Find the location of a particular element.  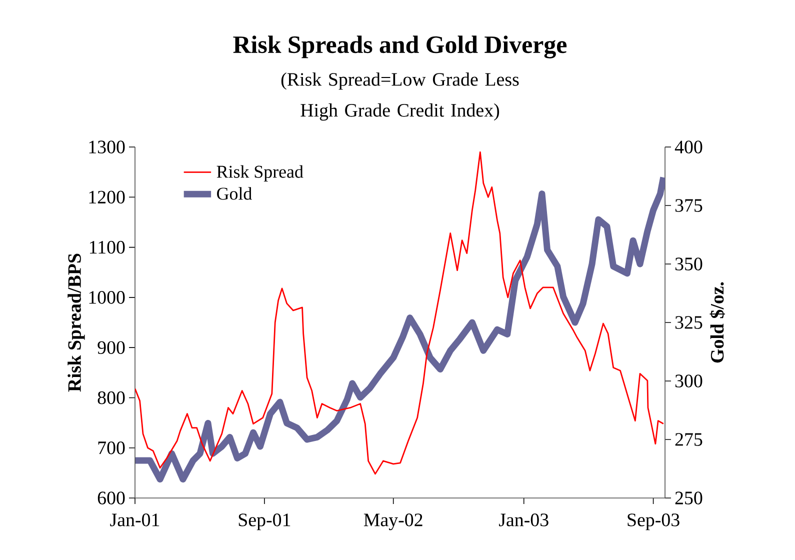

y2-axis-title: Gold $/oz. is located at coordinates (717, 322).